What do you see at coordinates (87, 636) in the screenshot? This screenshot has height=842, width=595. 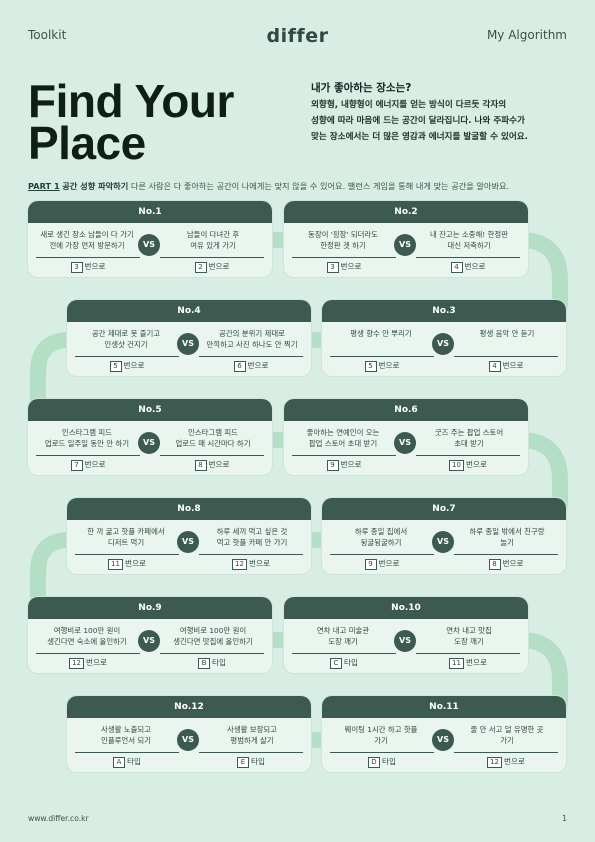 I see `option-left: 여행비로 100만 원이 생긴다면 숙소에 올인하기` at bounding box center [87, 636].